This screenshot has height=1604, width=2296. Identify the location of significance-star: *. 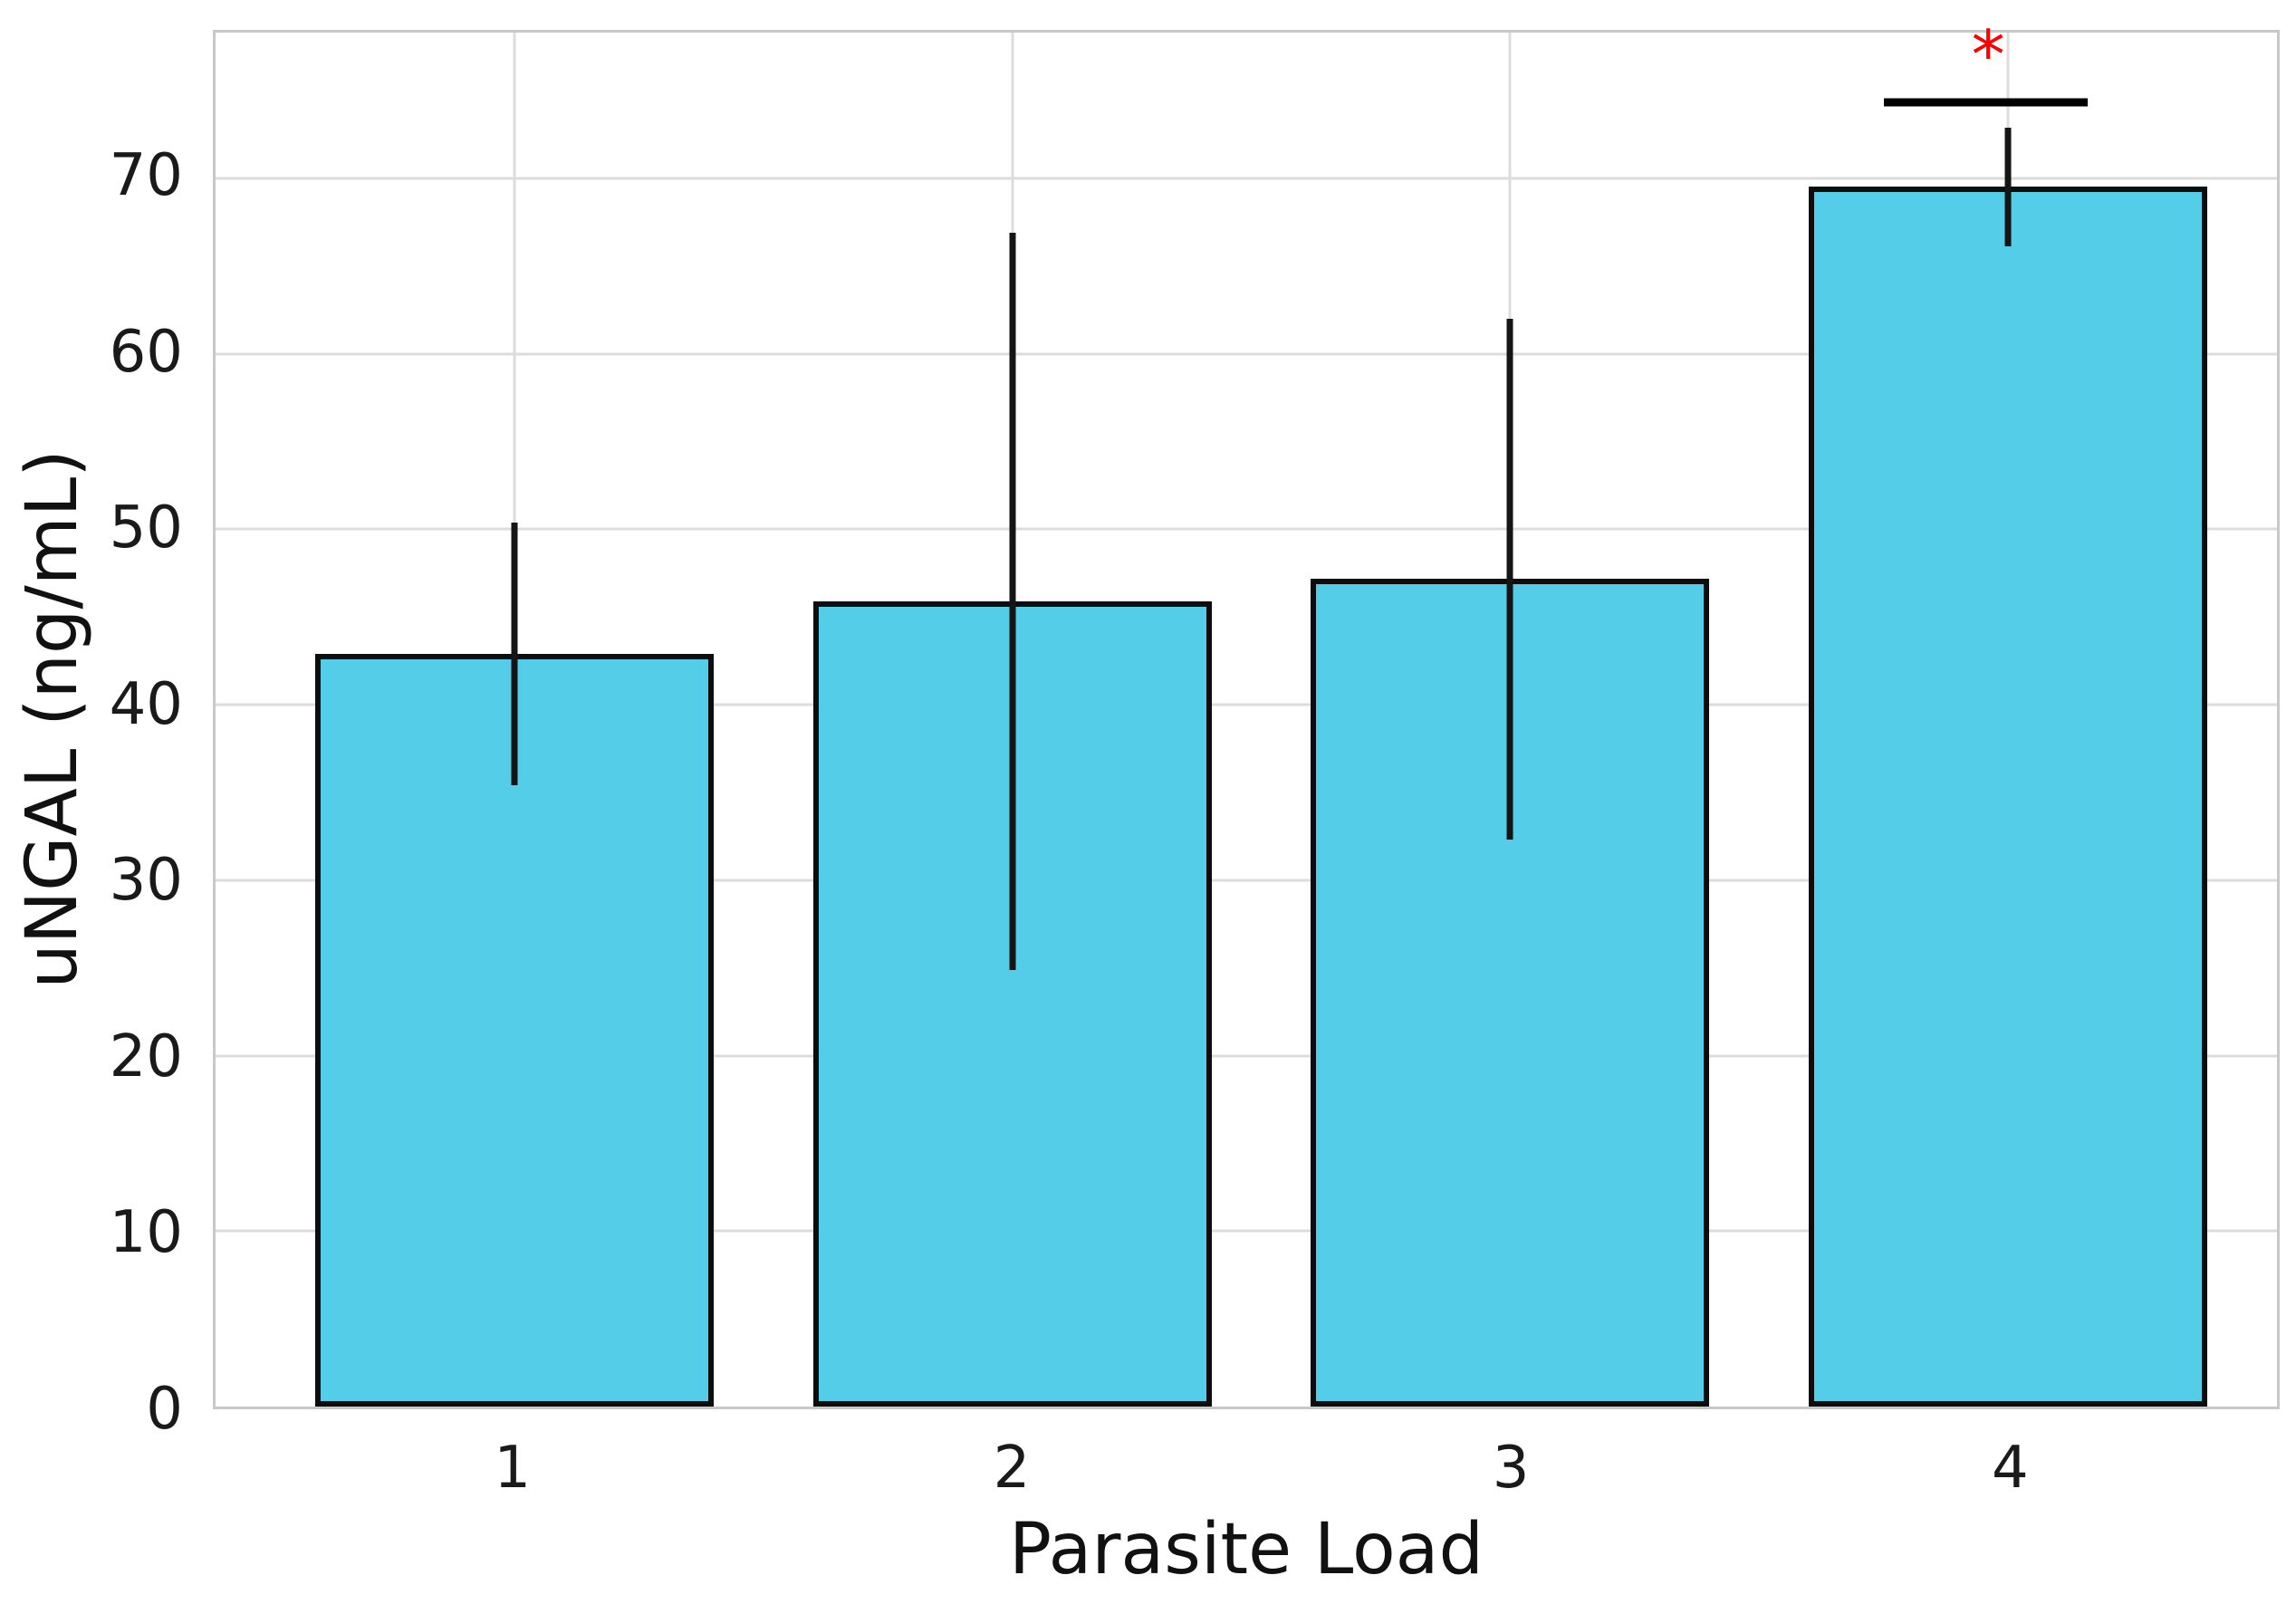
(1988, 55).